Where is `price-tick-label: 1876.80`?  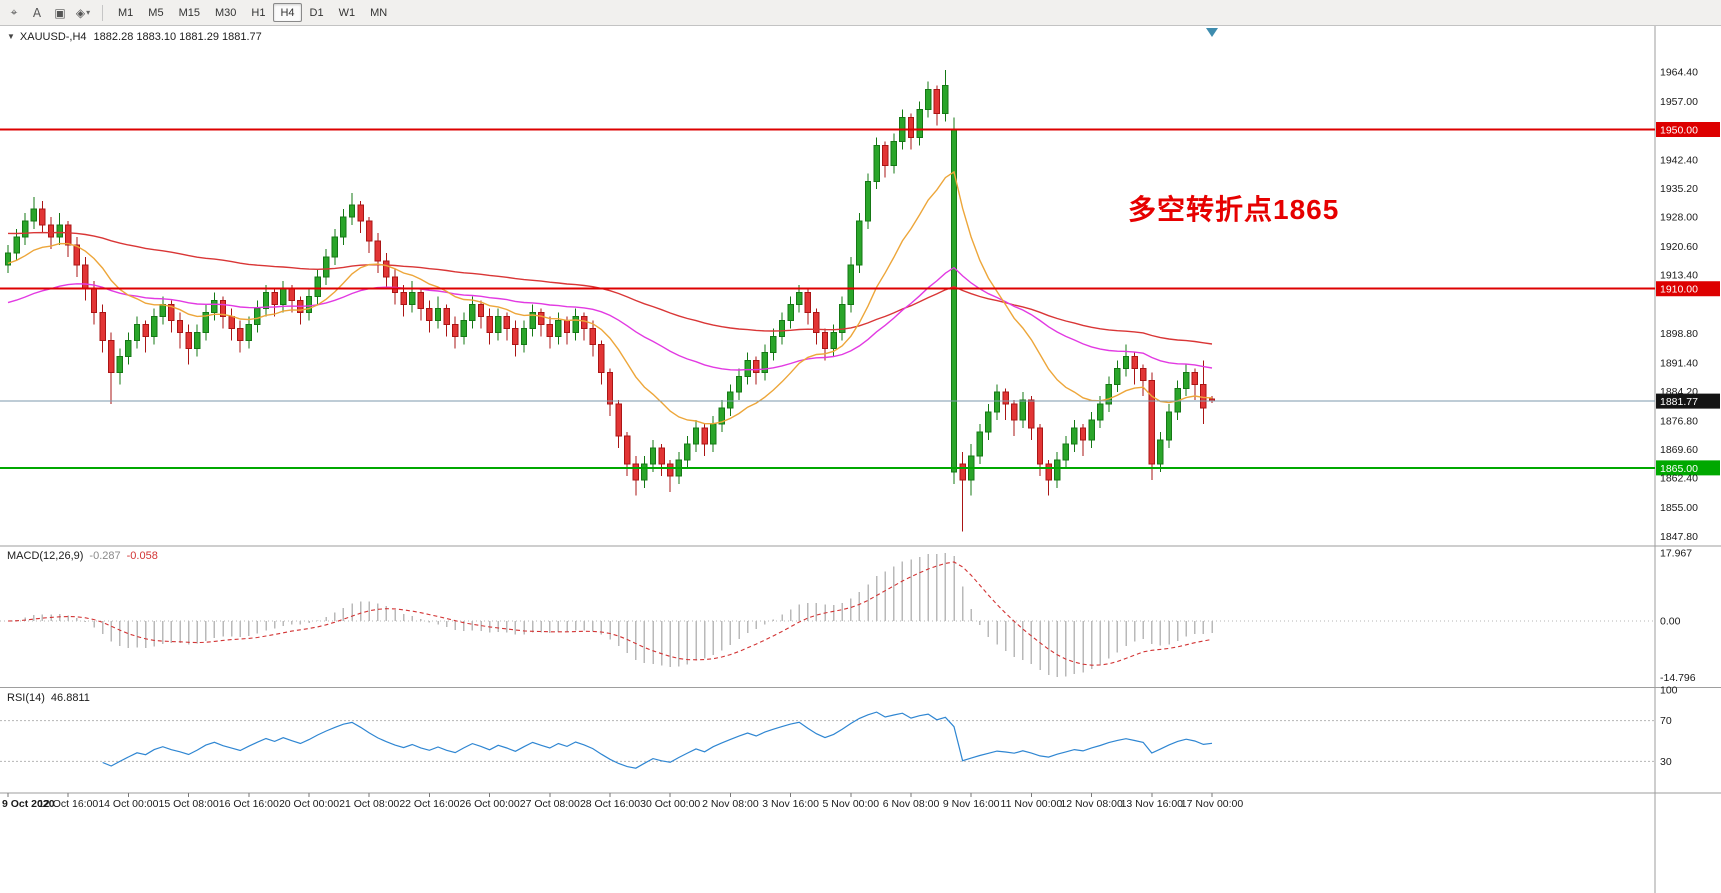 price-tick-label: 1876.80 is located at coordinates (1679, 421).